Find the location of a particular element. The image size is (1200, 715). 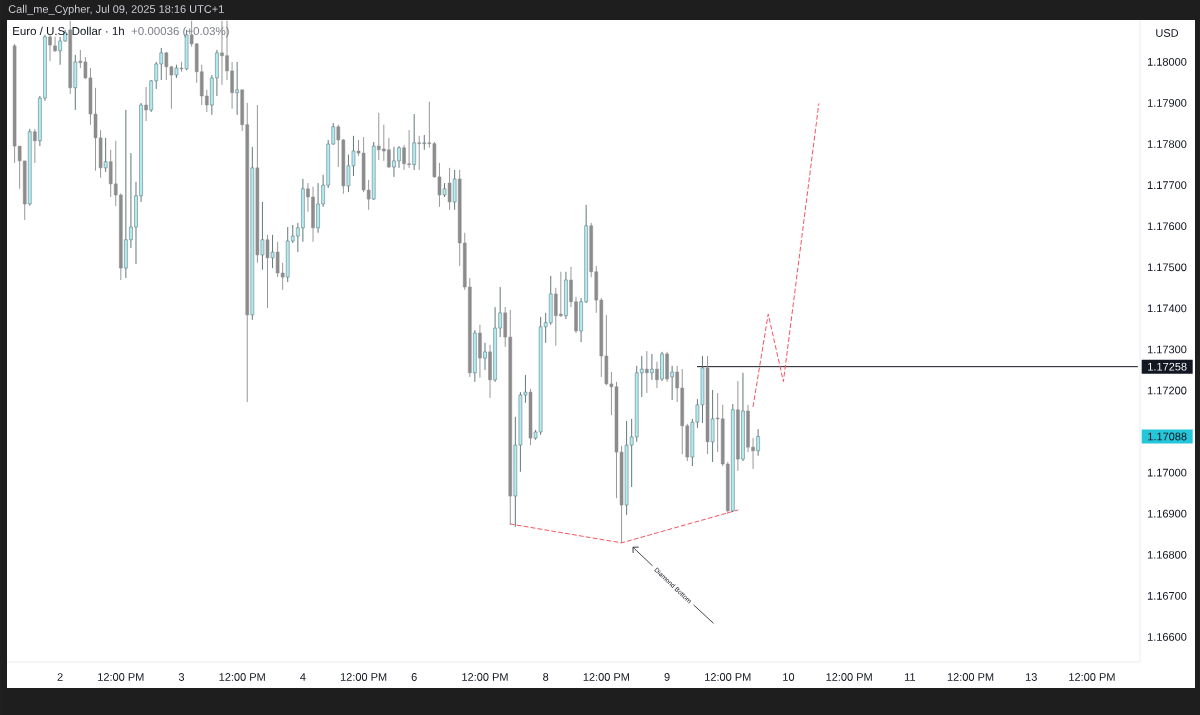

y-tick-label: 1.16800 is located at coordinates (1167, 554).